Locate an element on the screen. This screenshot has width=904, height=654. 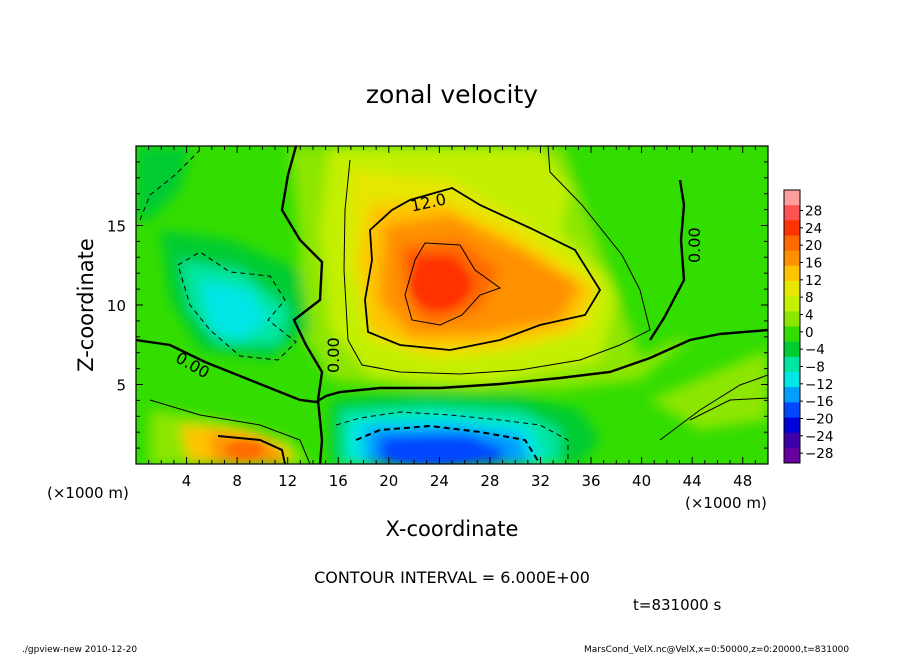
x-tick-label: 36 is located at coordinates (590, 481).